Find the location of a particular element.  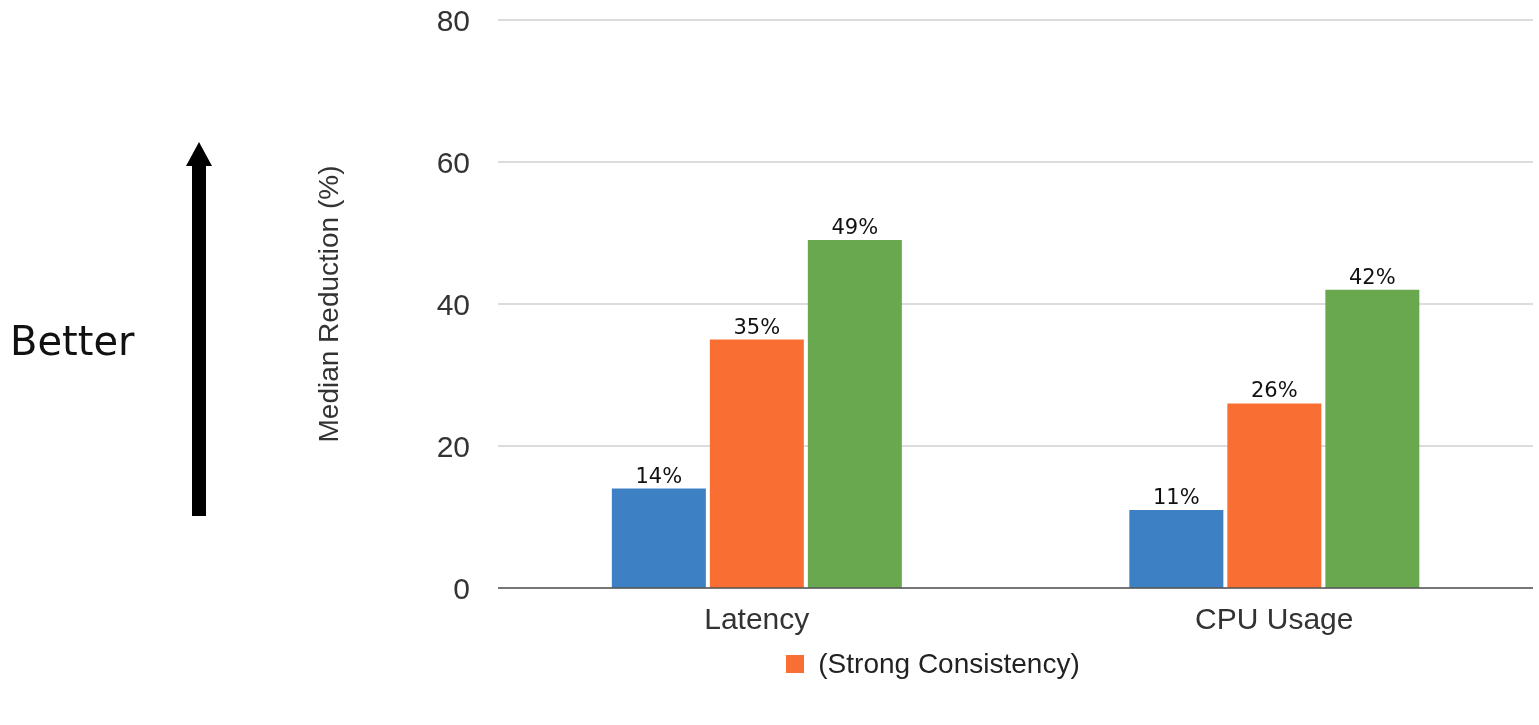

y-tick-label: 80 is located at coordinates (453, 20).